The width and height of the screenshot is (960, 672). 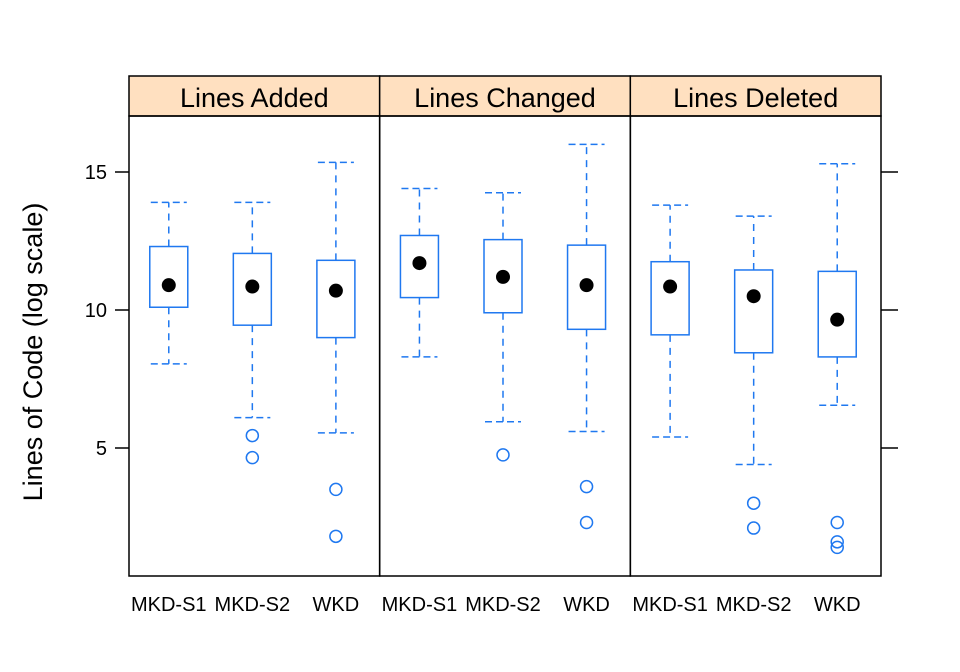 What do you see at coordinates (96, 311) in the screenshot?
I see `y-tick-label: 10` at bounding box center [96, 311].